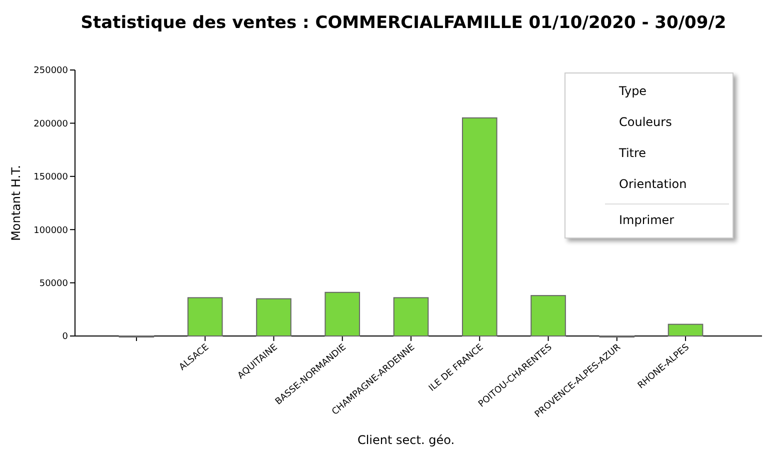  What do you see at coordinates (51, 231) in the screenshot?
I see `y-tick-label: 100000` at bounding box center [51, 231].